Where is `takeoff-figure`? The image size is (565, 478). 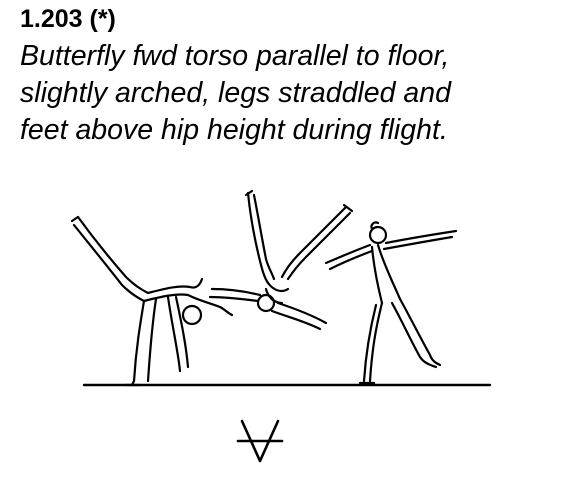 takeoff-figure is located at coordinates (152, 301).